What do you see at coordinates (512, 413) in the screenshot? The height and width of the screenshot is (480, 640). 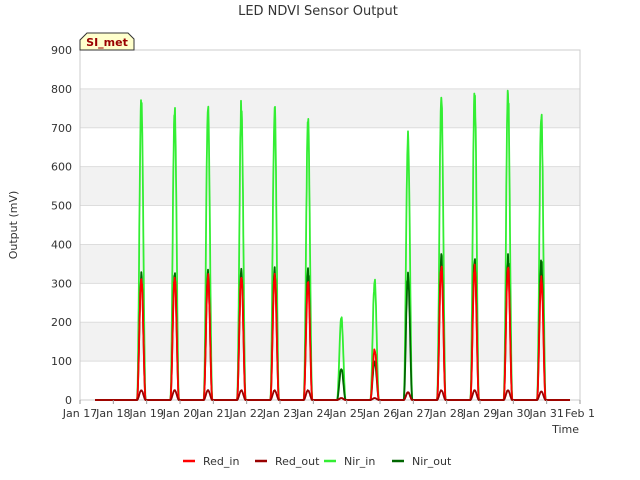 I see `x-tick-label: Jan 30` at bounding box center [512, 413].